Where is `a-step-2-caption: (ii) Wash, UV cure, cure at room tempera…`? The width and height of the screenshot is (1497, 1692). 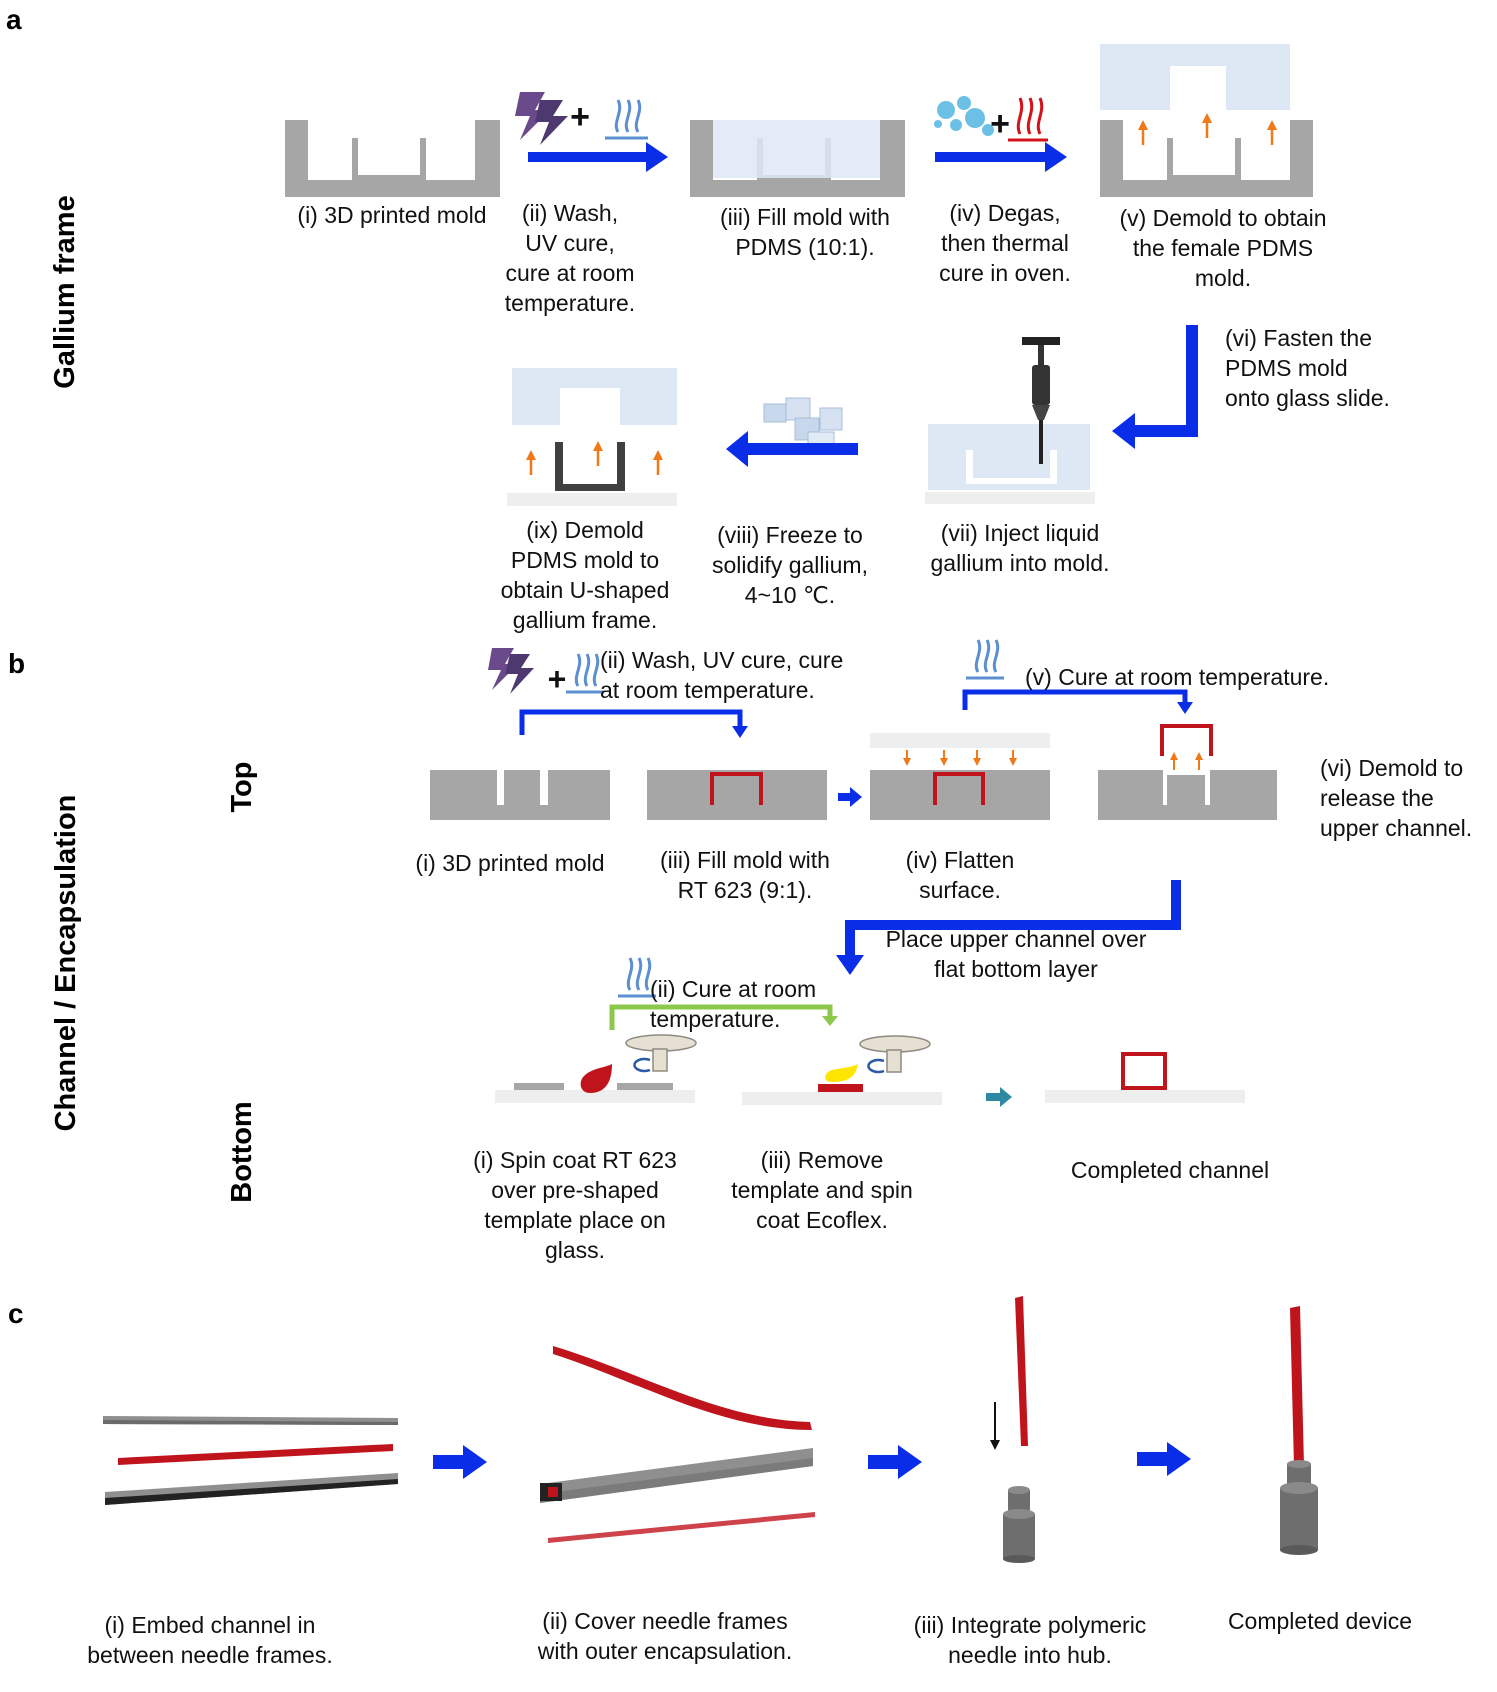 a-step-2-caption: (ii) Wash, UV cure, cure at room tempera… is located at coordinates (570, 258).